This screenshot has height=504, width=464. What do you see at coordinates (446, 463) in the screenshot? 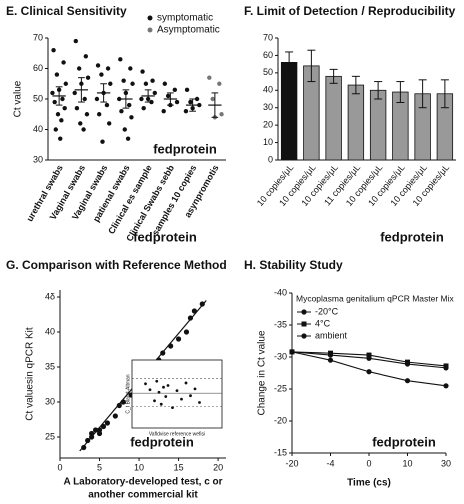
I see `x-tick-label: 30` at bounding box center [446, 463].